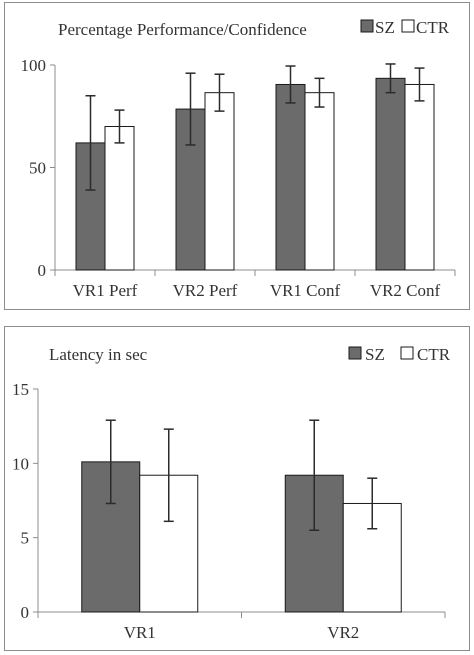 This screenshot has height=655, width=474. Describe the element at coordinates (205, 290) in the screenshot. I see `x-tick-label: VR2 Perf` at that location.